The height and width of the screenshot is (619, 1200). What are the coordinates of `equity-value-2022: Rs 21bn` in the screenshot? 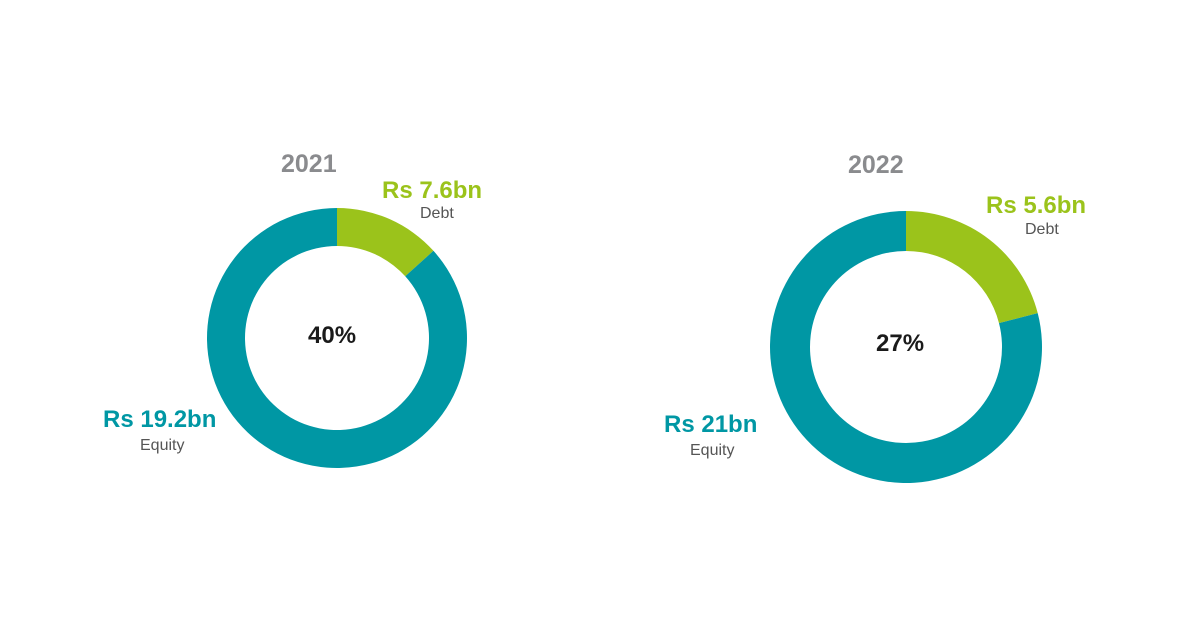 It's located at (711, 424).